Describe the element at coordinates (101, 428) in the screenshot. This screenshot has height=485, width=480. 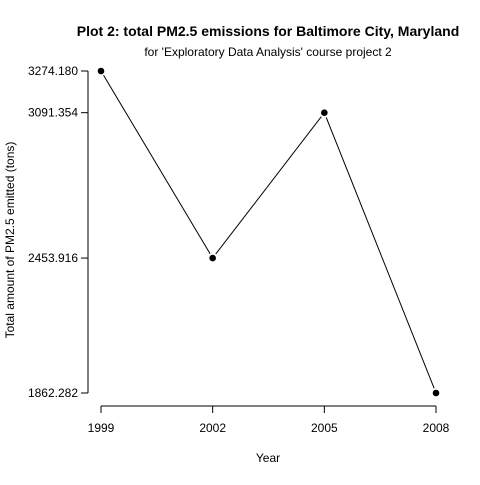
I see `x-tick-label: 1999` at that location.